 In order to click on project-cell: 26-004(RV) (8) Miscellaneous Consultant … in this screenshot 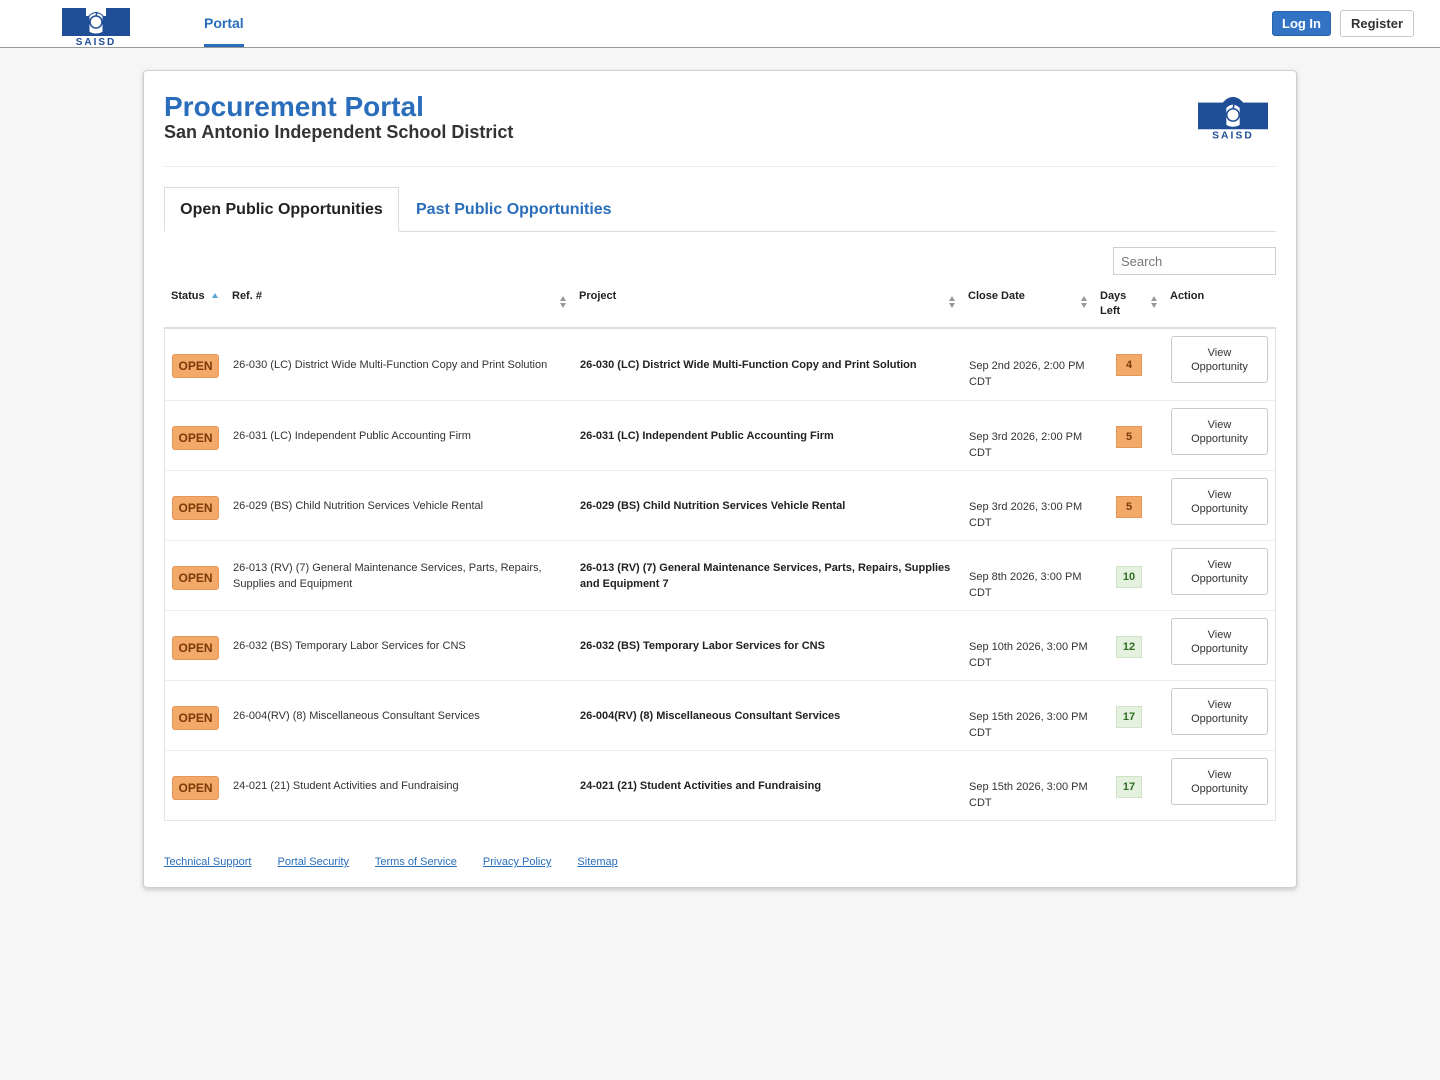, I will do `click(710, 715)`.